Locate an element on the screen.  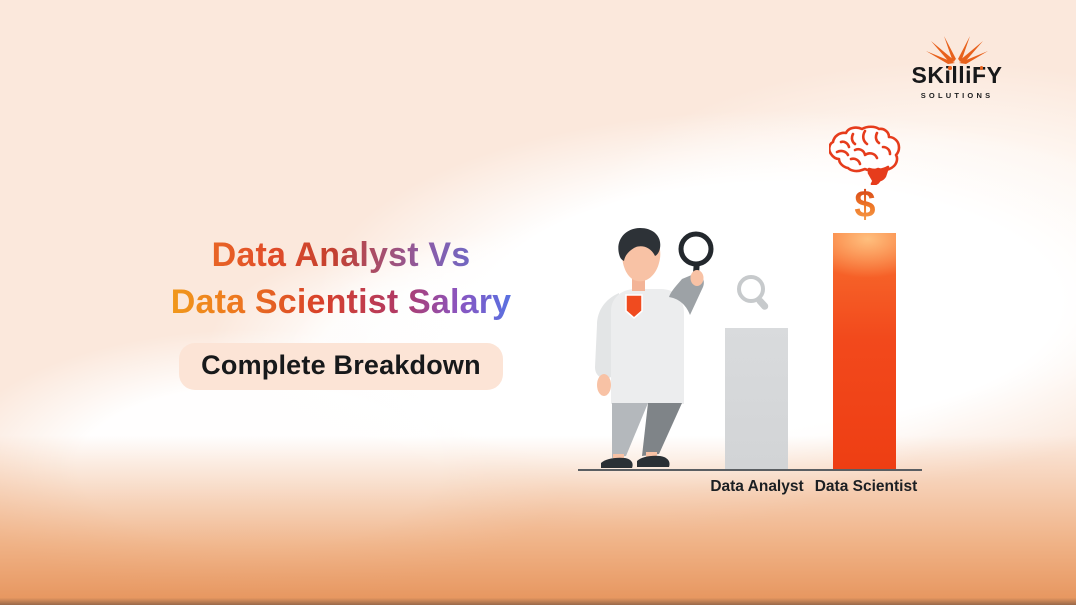
person-torso is located at coordinates (647, 346).